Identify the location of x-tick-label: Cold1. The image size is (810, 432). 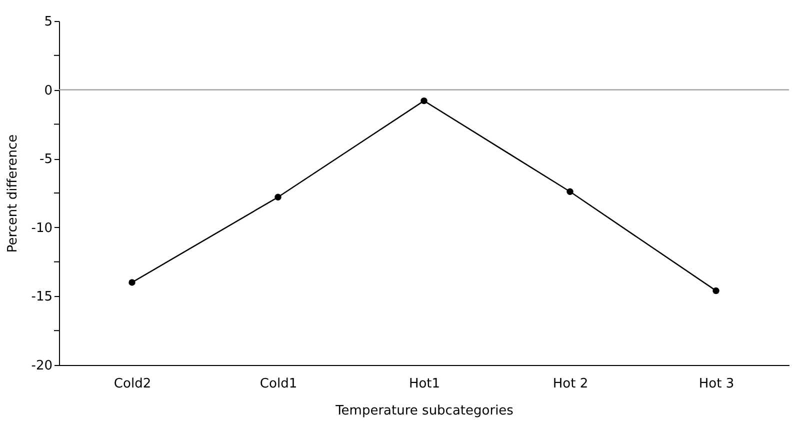
(279, 384).